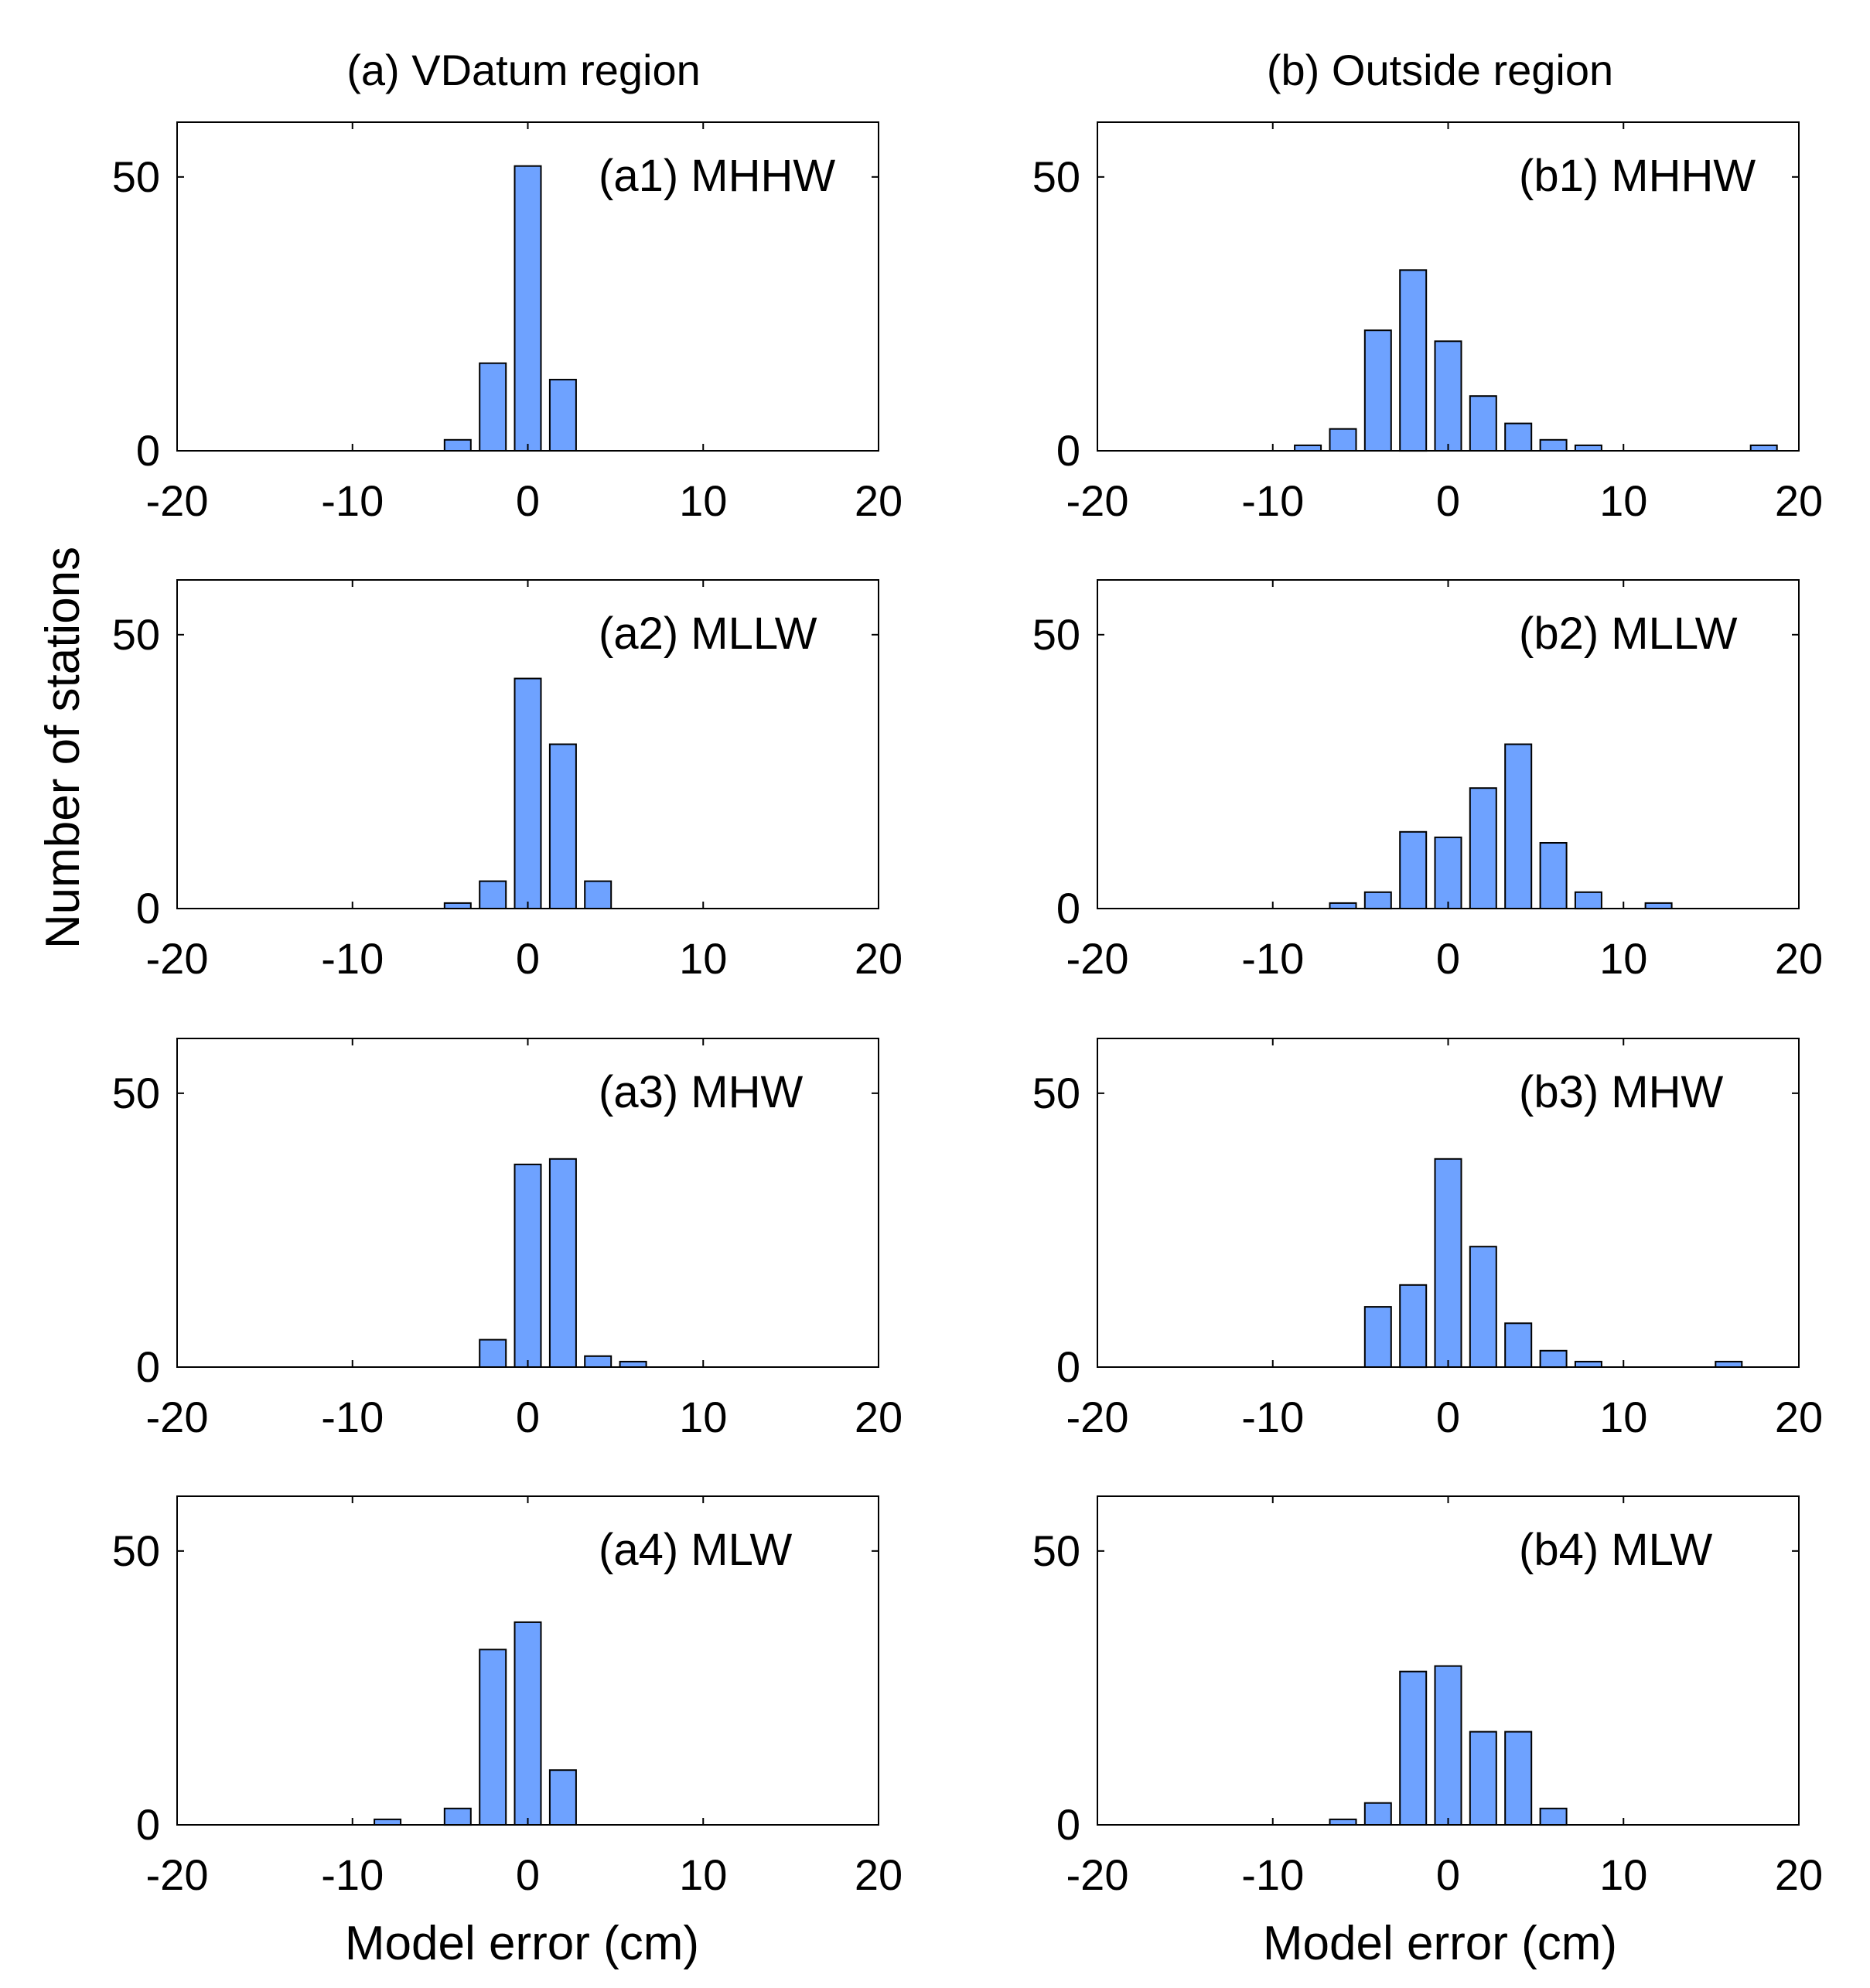  What do you see at coordinates (1448, 500) in the screenshot?
I see `x-tick-label-b1-0: 0` at bounding box center [1448, 500].